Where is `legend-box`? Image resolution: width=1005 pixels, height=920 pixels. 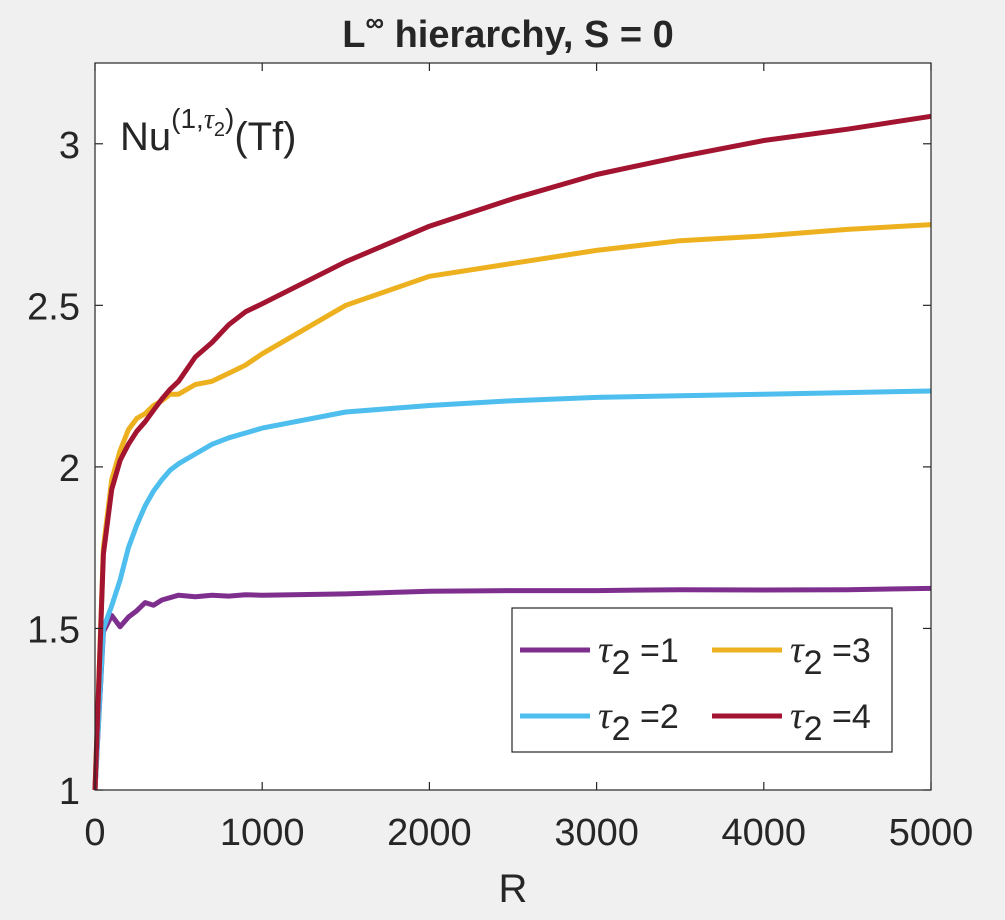
legend-box is located at coordinates (702, 680).